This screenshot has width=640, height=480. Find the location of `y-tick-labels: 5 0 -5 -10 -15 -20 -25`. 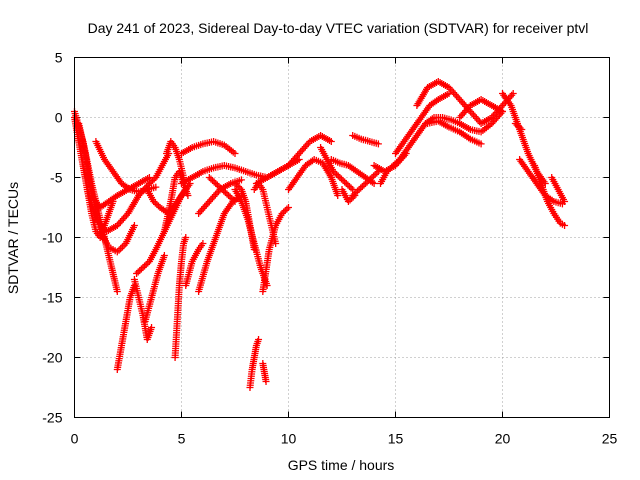

y-tick-labels: 5 0 -5 -10 -15 -20 -25 is located at coordinates (52, 238).